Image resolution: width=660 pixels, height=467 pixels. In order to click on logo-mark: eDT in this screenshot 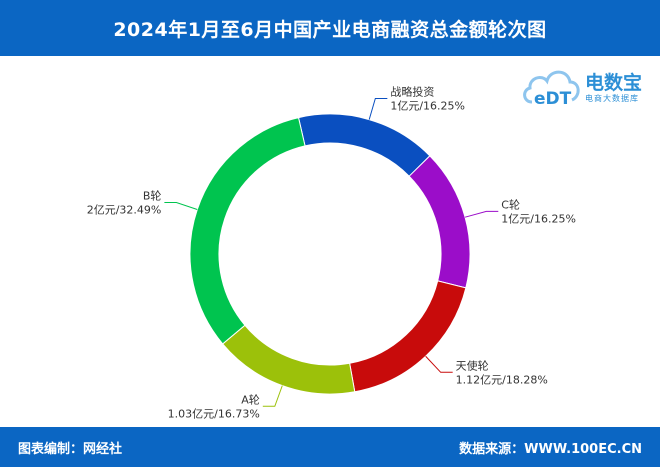, I will do `click(553, 99)`.